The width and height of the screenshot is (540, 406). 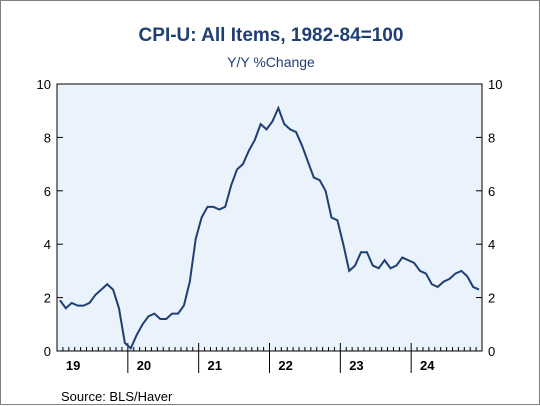 I want to click on x-year-label: 24, so click(x=427, y=365).